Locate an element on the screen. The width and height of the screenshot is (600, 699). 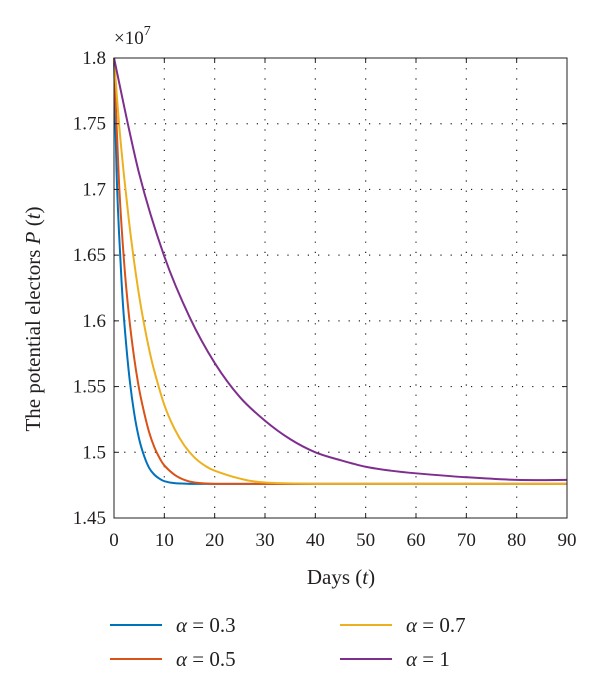
legend-label: α = 1 is located at coordinates (428, 658).